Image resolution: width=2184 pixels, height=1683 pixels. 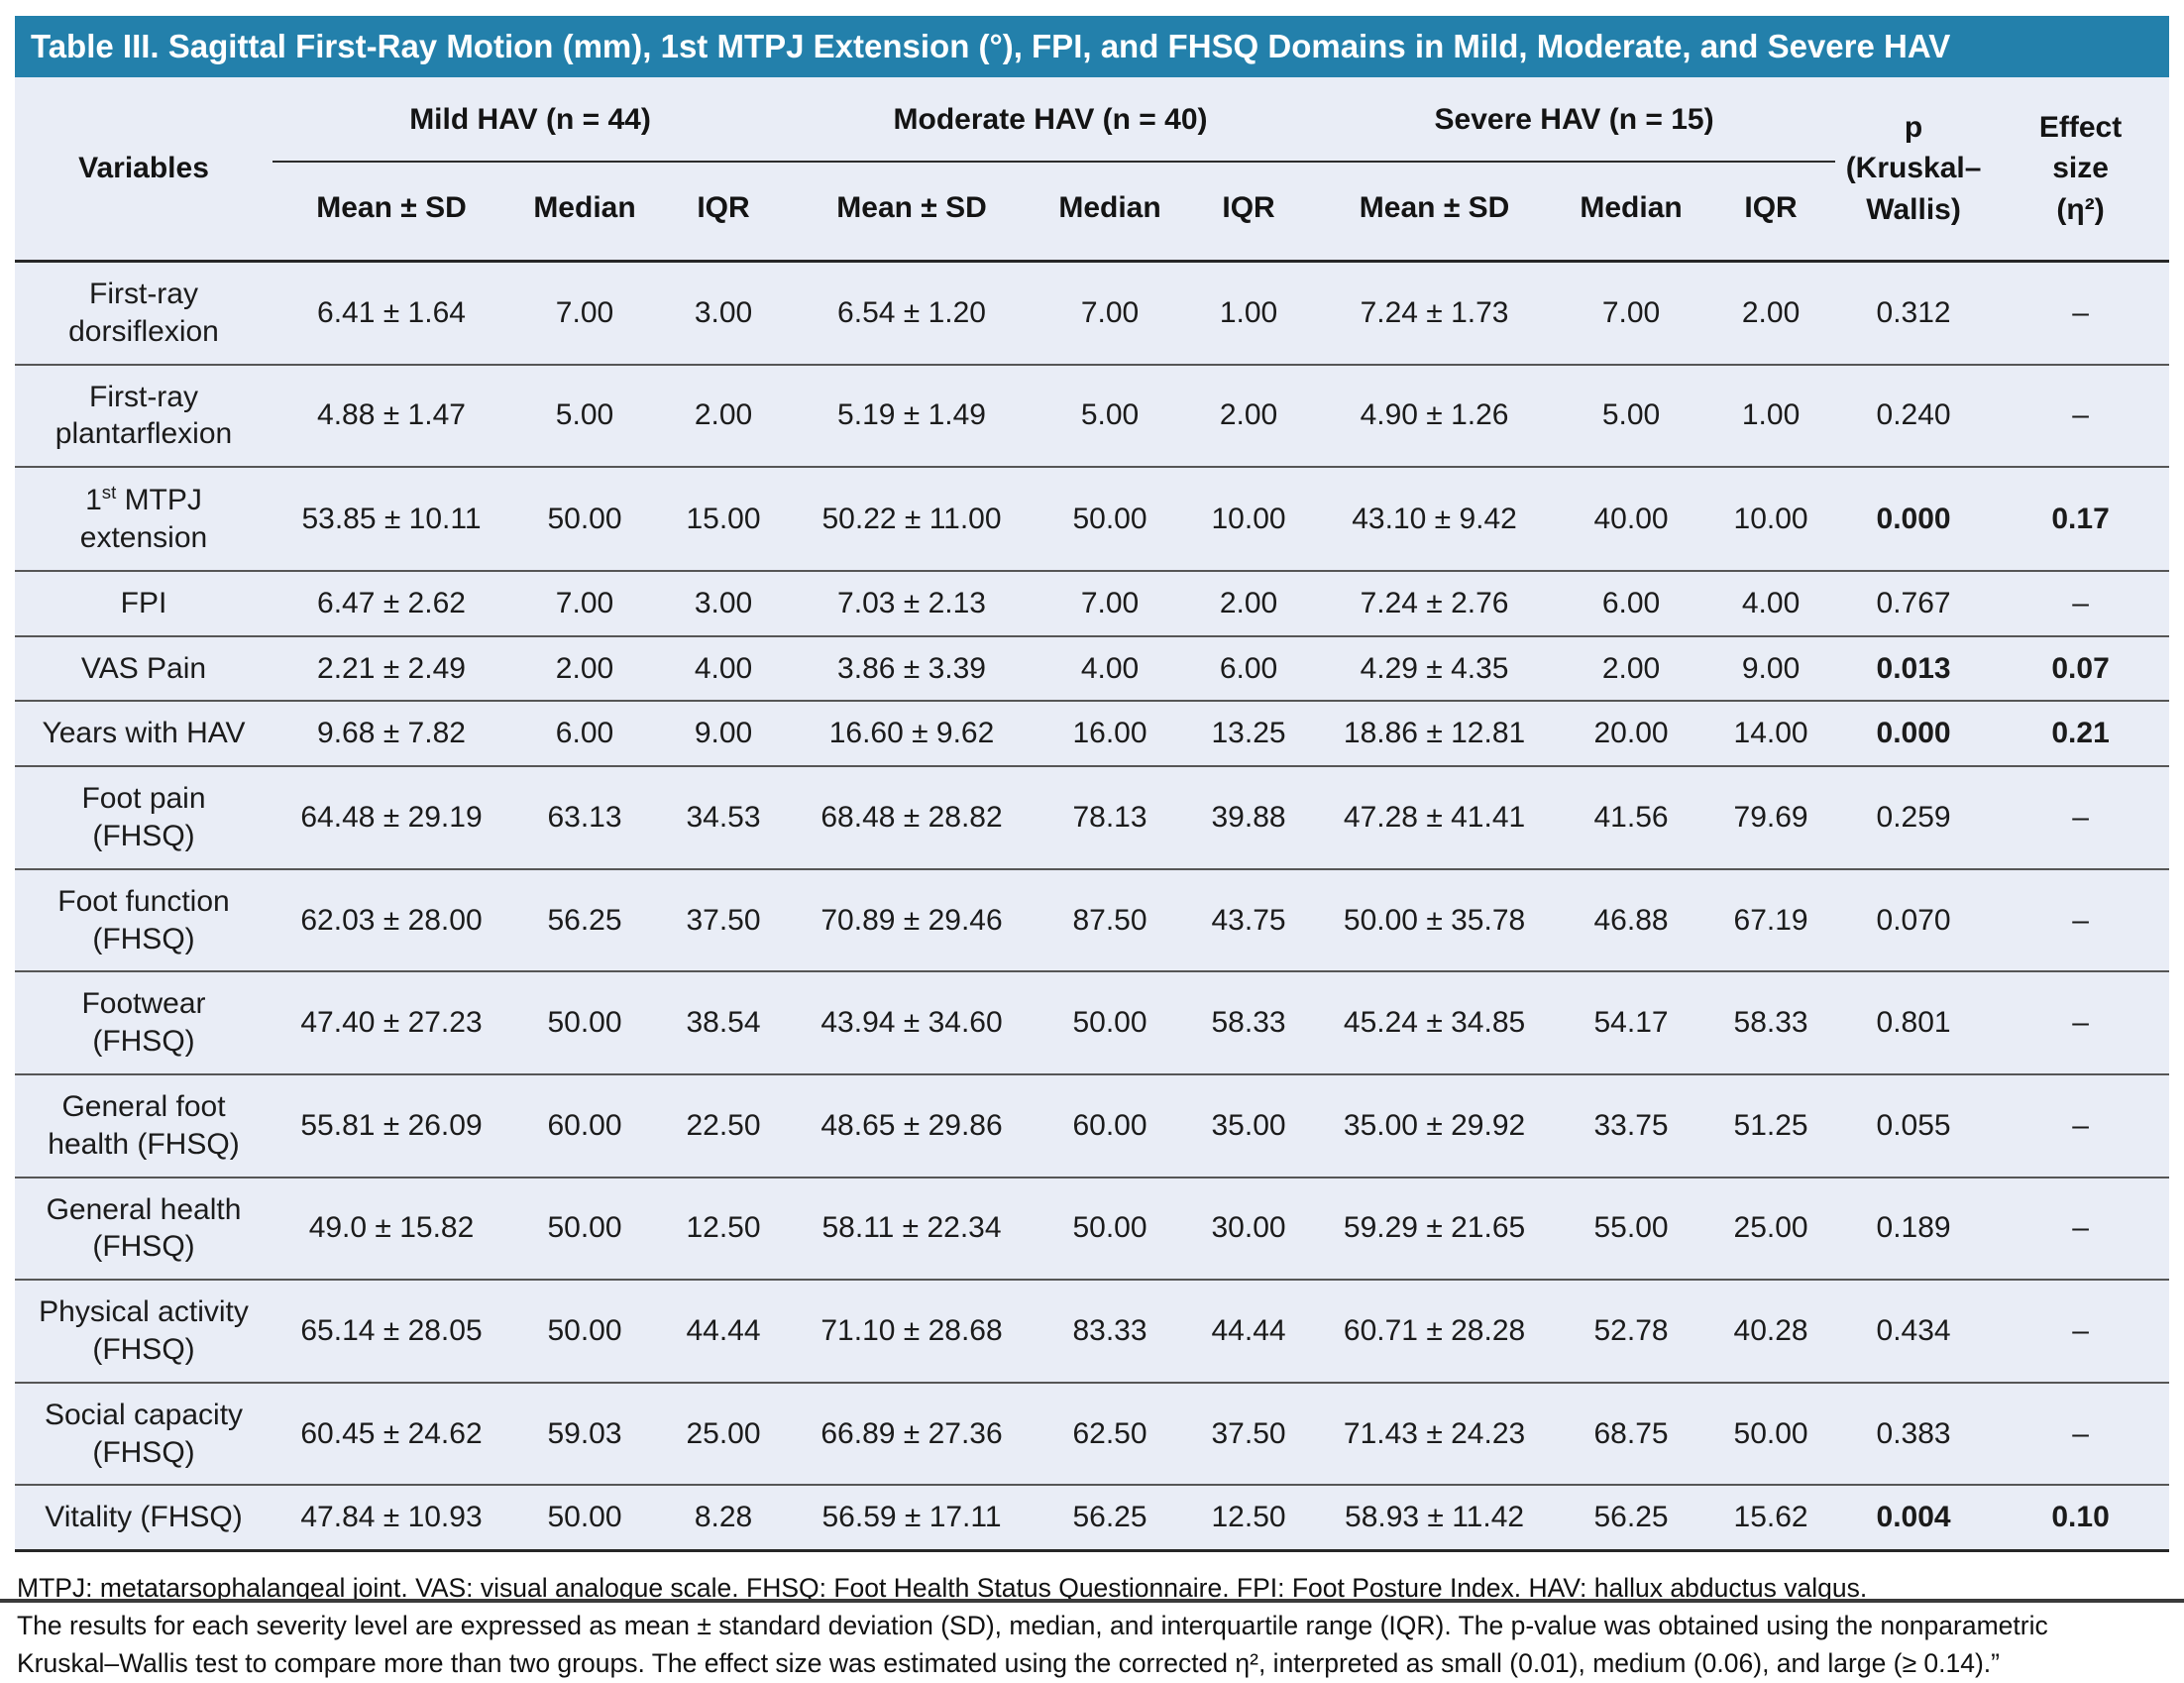 I want to click on mean-sd-cell: 4.29 ± 4.35, so click(x=1435, y=669).